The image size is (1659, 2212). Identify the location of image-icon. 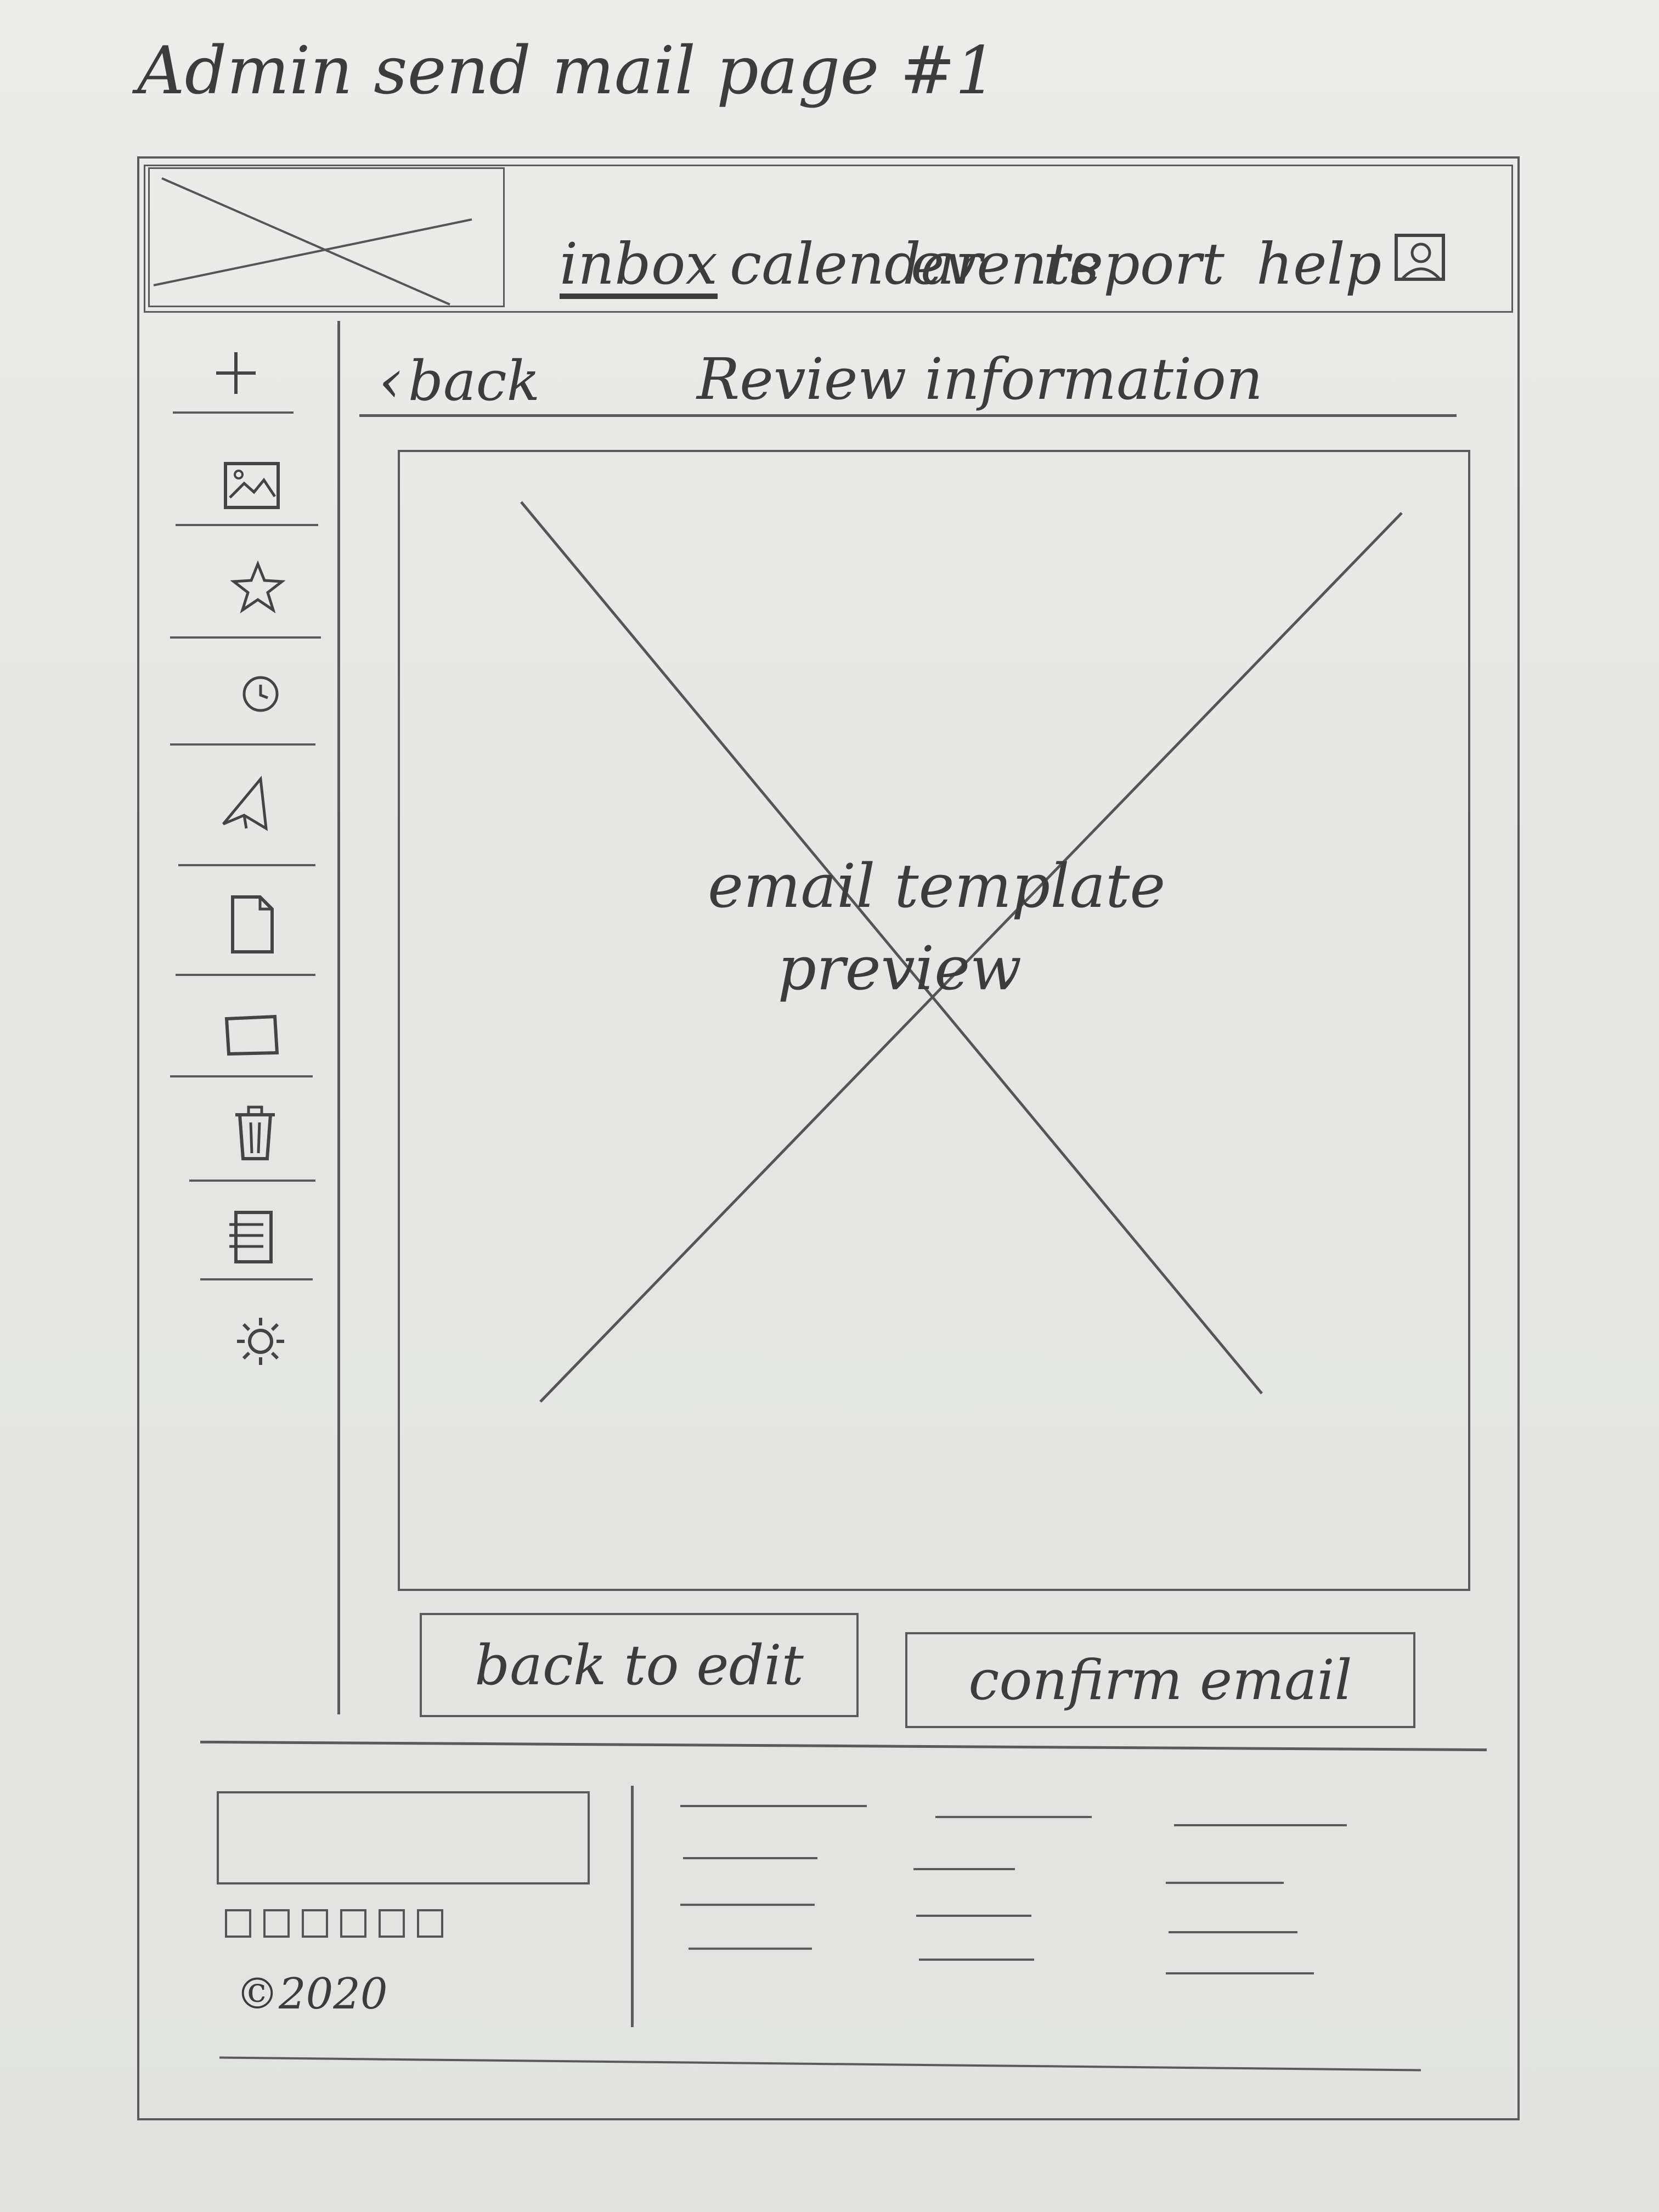
(253, 485).